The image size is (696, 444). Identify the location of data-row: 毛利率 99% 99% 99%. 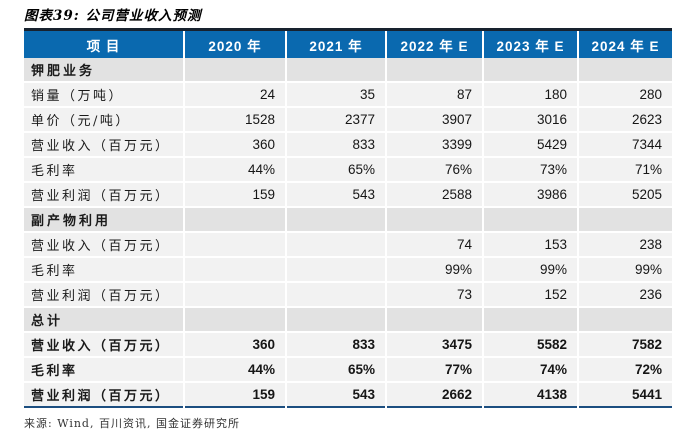
(348, 270).